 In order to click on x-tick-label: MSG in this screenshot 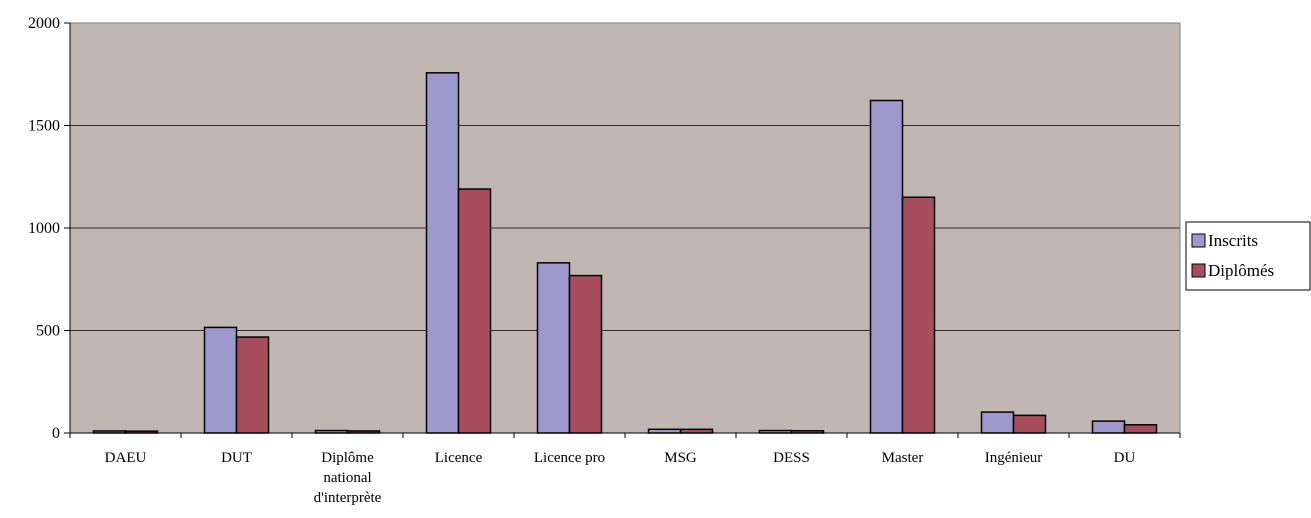, I will do `click(680, 458)`.